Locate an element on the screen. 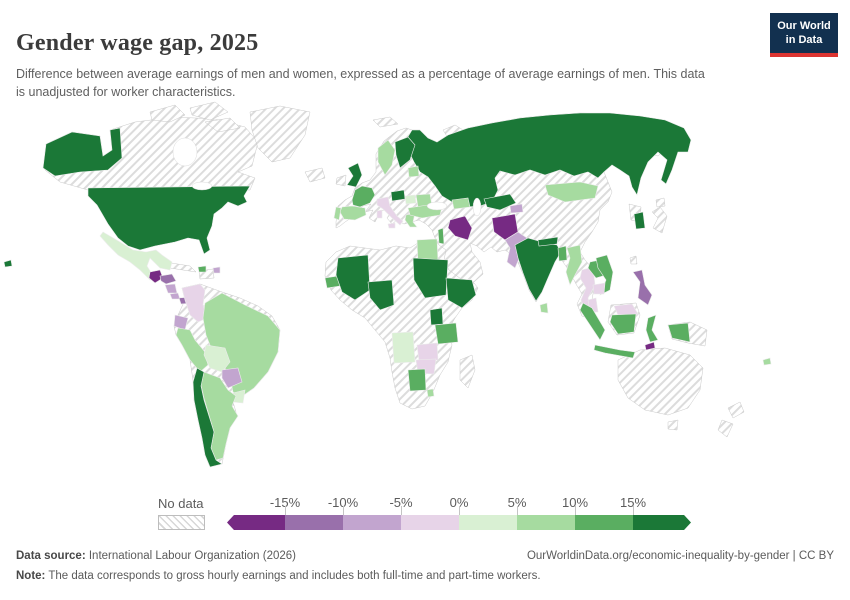 The height and width of the screenshot is (600, 850). country-puerto-rico is located at coordinates (216, 270).